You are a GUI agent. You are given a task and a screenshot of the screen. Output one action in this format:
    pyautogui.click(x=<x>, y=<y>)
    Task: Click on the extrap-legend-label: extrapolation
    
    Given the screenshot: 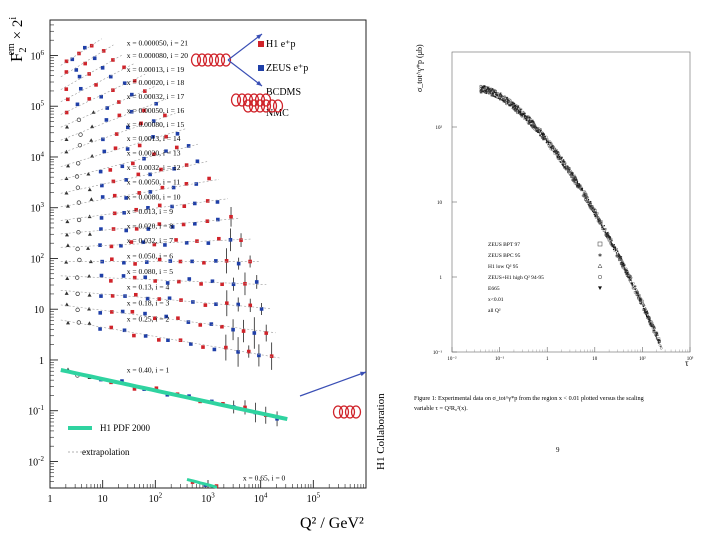 What is the action you would take?
    pyautogui.click(x=106, y=452)
    